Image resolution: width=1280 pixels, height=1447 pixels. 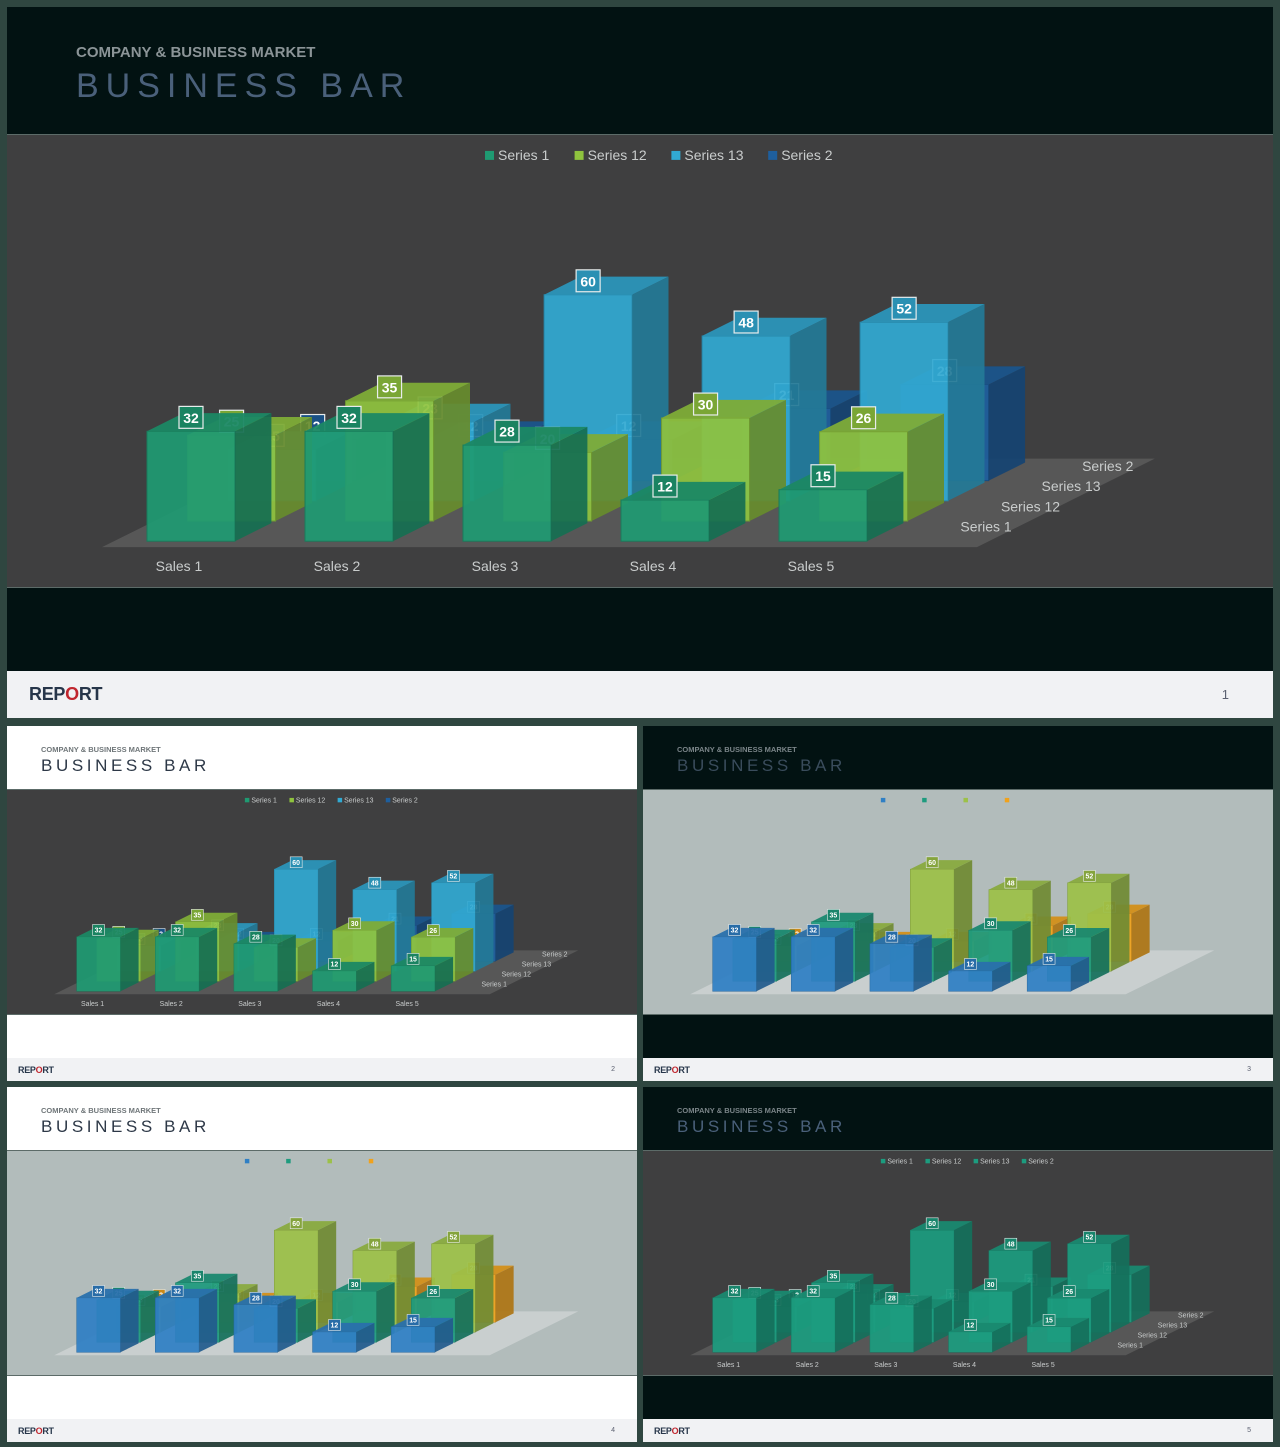 I want to click on slide-number: 5, so click(x=1249, y=1430).